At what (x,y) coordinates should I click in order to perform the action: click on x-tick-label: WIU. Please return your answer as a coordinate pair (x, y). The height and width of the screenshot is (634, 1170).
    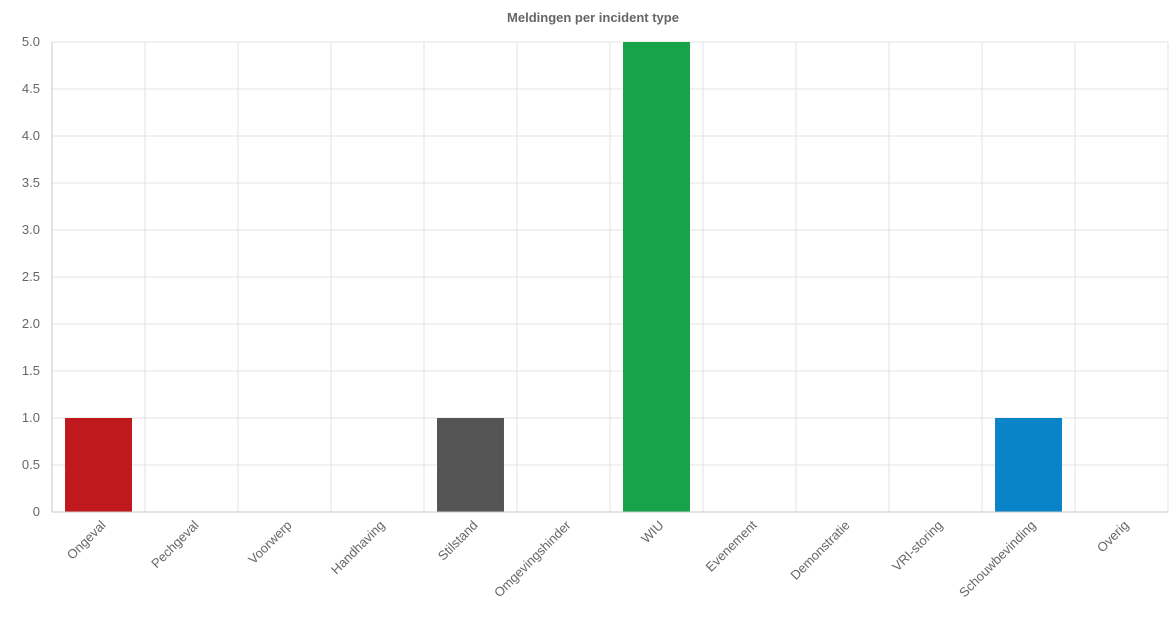
    Looking at the image, I should click on (652, 532).